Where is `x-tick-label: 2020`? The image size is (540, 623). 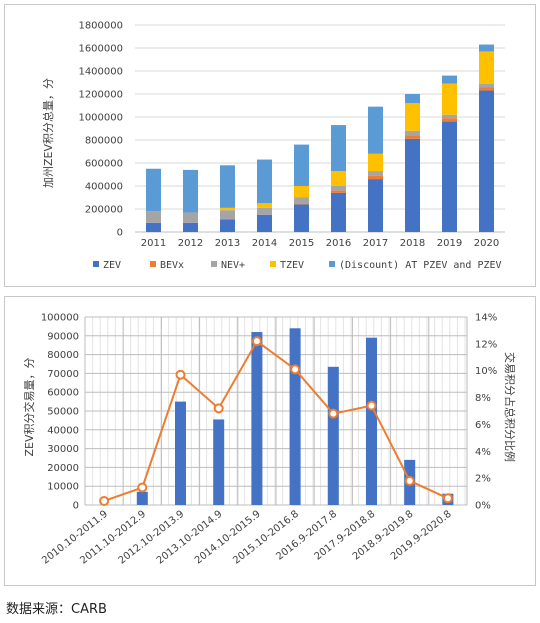 x-tick-label: 2020 is located at coordinates (486, 243).